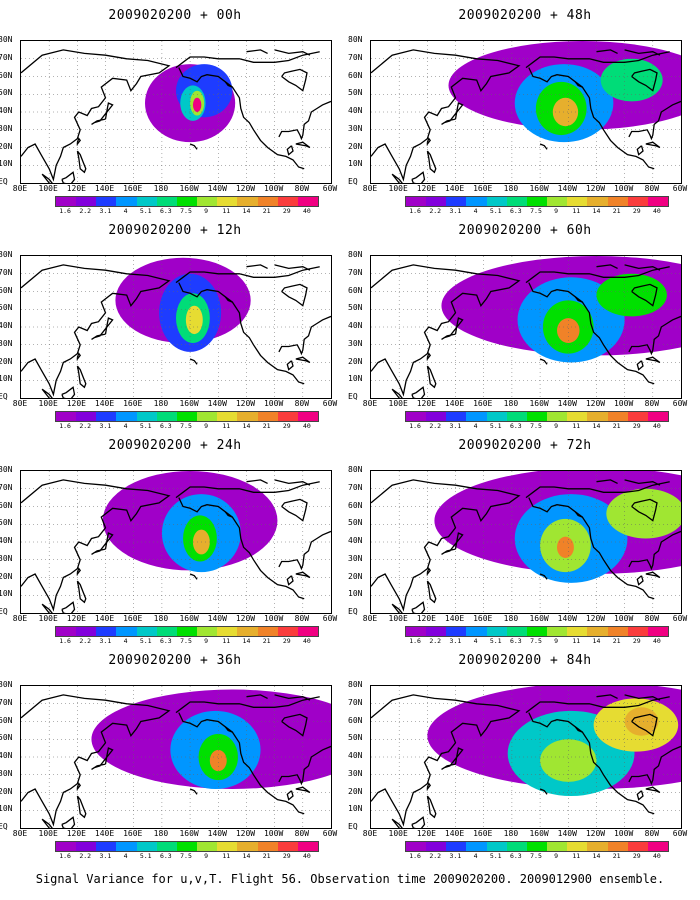 This screenshot has width=700, height=900. What do you see at coordinates (526, 757) in the screenshot?
I see `map-plot` at bounding box center [526, 757].